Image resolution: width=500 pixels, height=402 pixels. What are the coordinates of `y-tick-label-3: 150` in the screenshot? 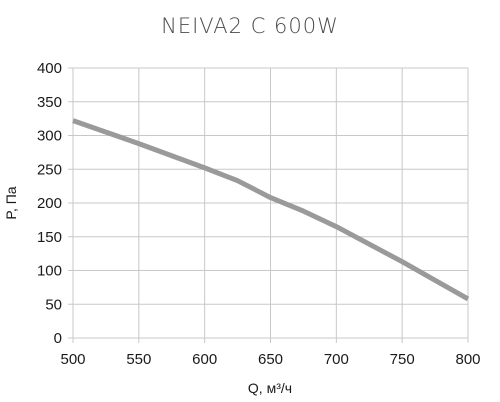 It's located at (49, 237).